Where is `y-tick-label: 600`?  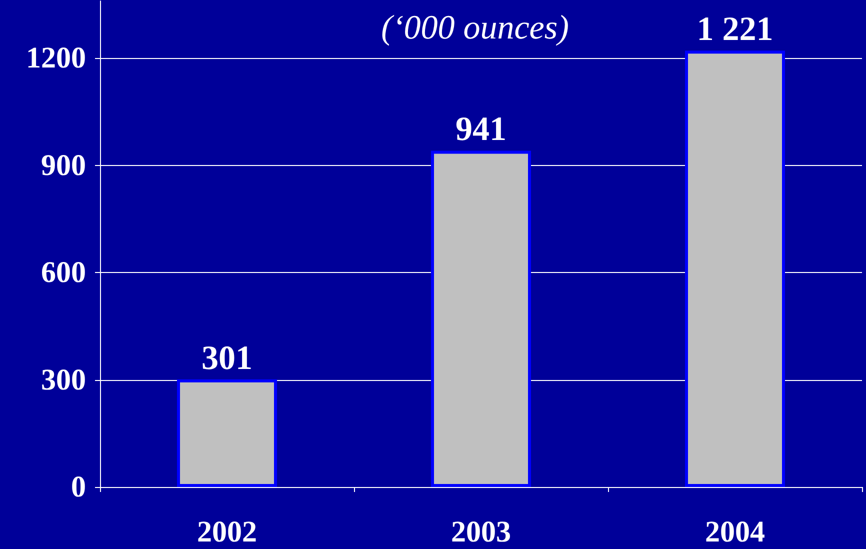
y-tick-label: 600 is located at coordinates (63, 273).